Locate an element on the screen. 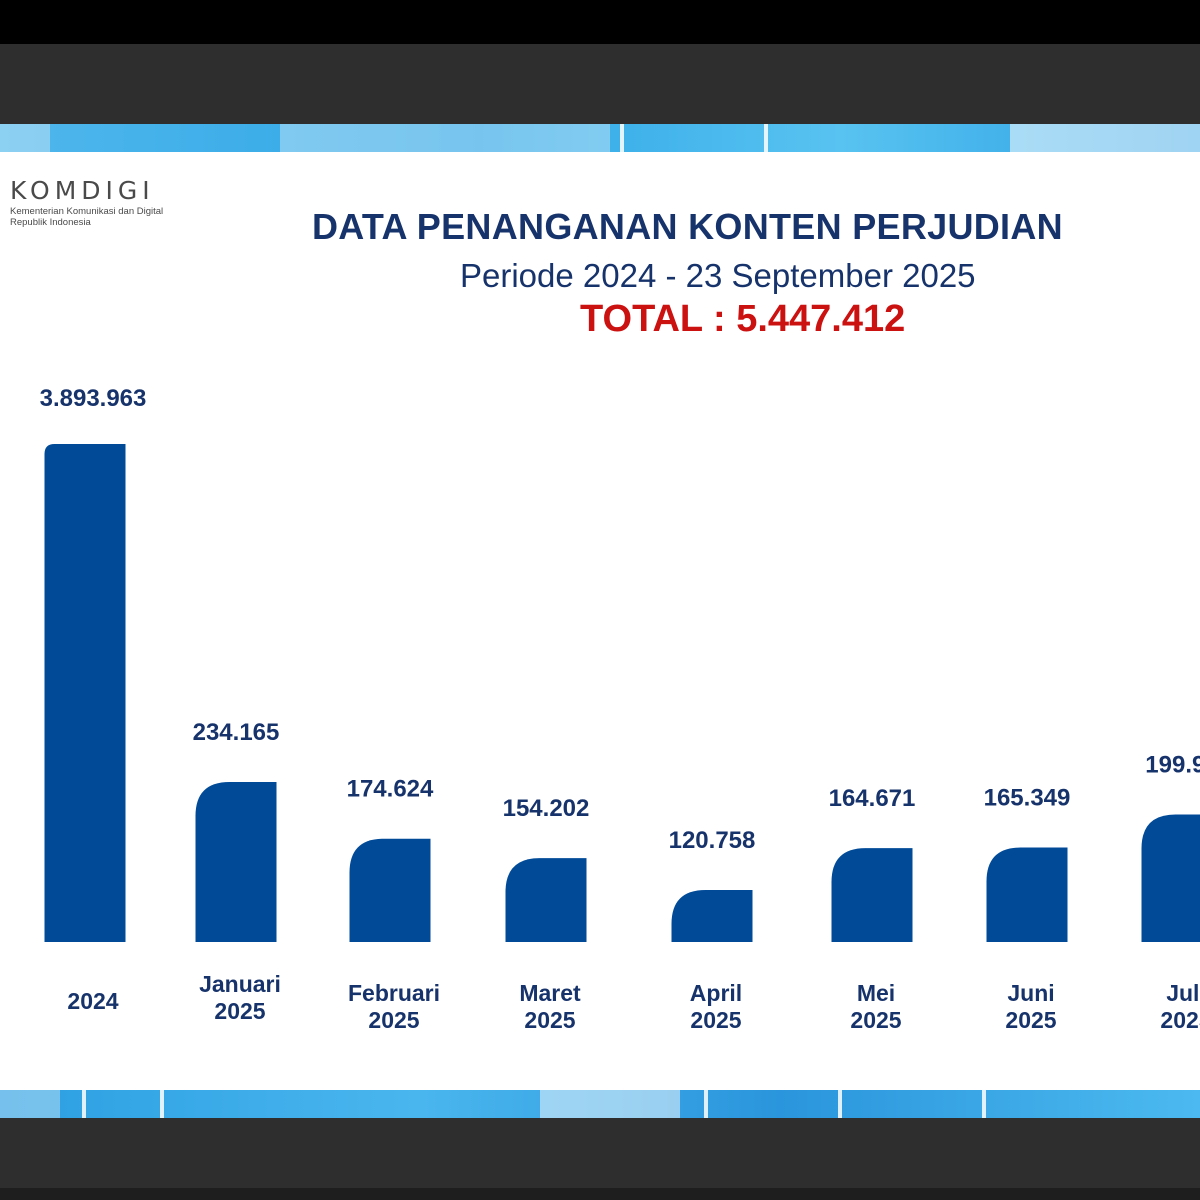 Image resolution: width=1200 pixels, height=1200 pixels. value-label-1: 234.165 is located at coordinates (236, 732).